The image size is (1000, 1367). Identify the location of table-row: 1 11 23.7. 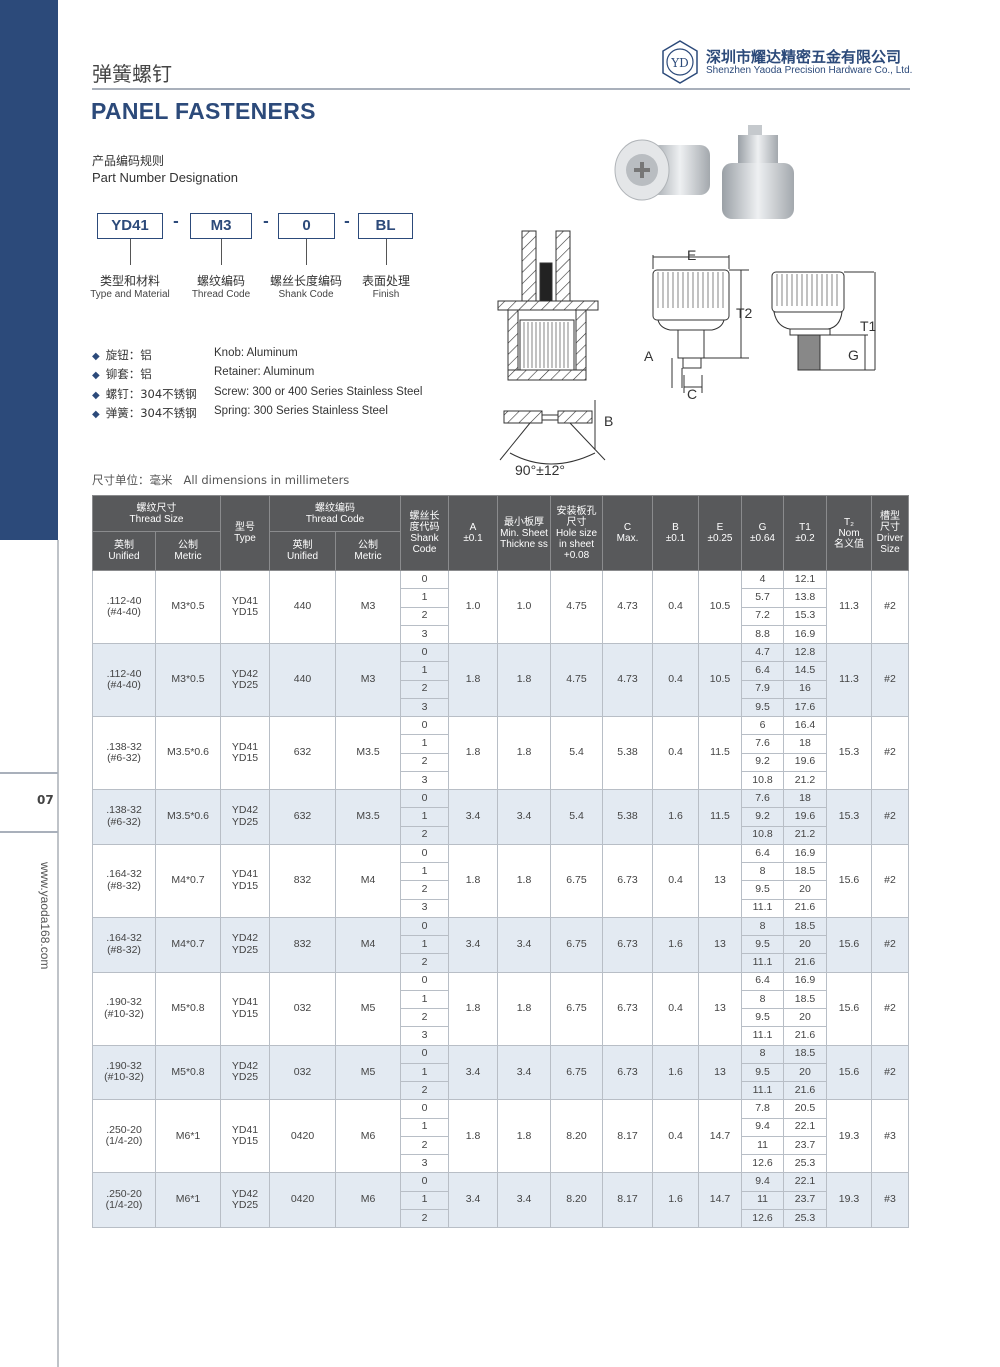
(501, 1200).